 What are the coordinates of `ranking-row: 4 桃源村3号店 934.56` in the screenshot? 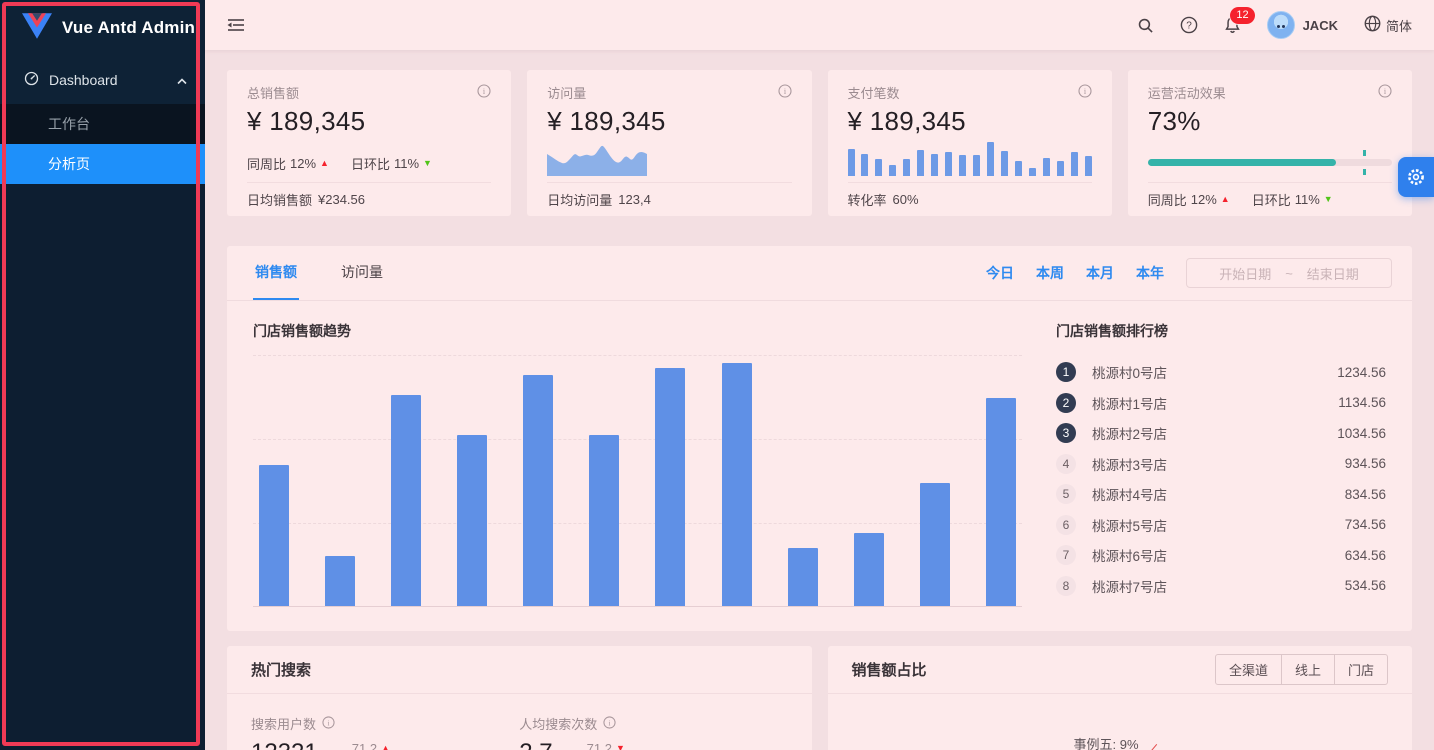 It's located at (1221, 464).